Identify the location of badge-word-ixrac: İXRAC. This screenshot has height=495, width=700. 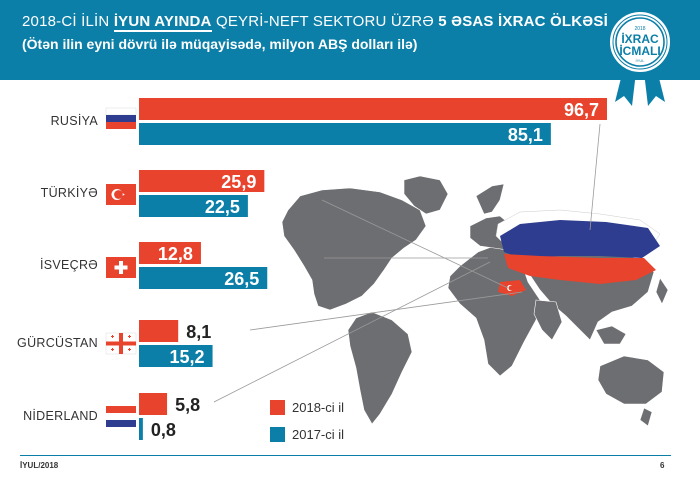
(640, 38).